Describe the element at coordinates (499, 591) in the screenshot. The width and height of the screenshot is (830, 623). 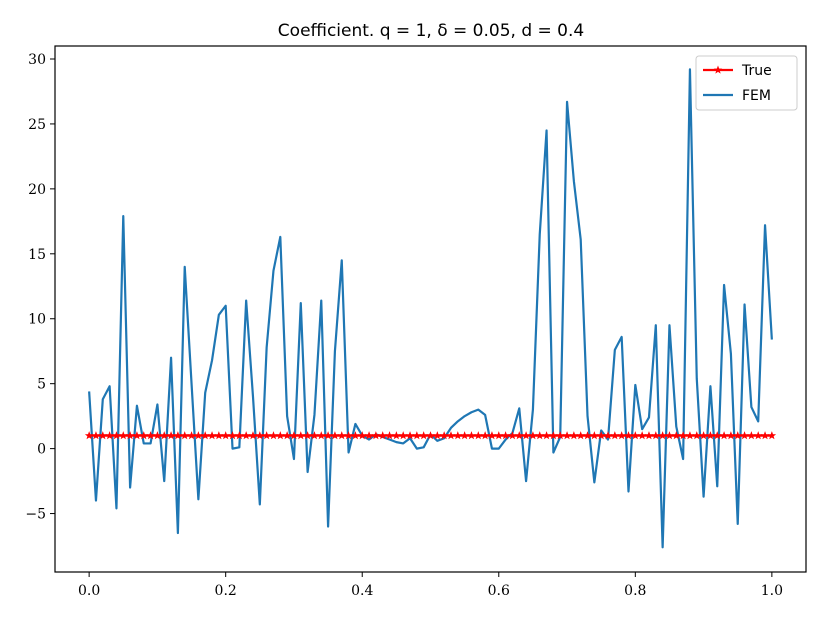
I see `x-tick-label: 0.6` at that location.